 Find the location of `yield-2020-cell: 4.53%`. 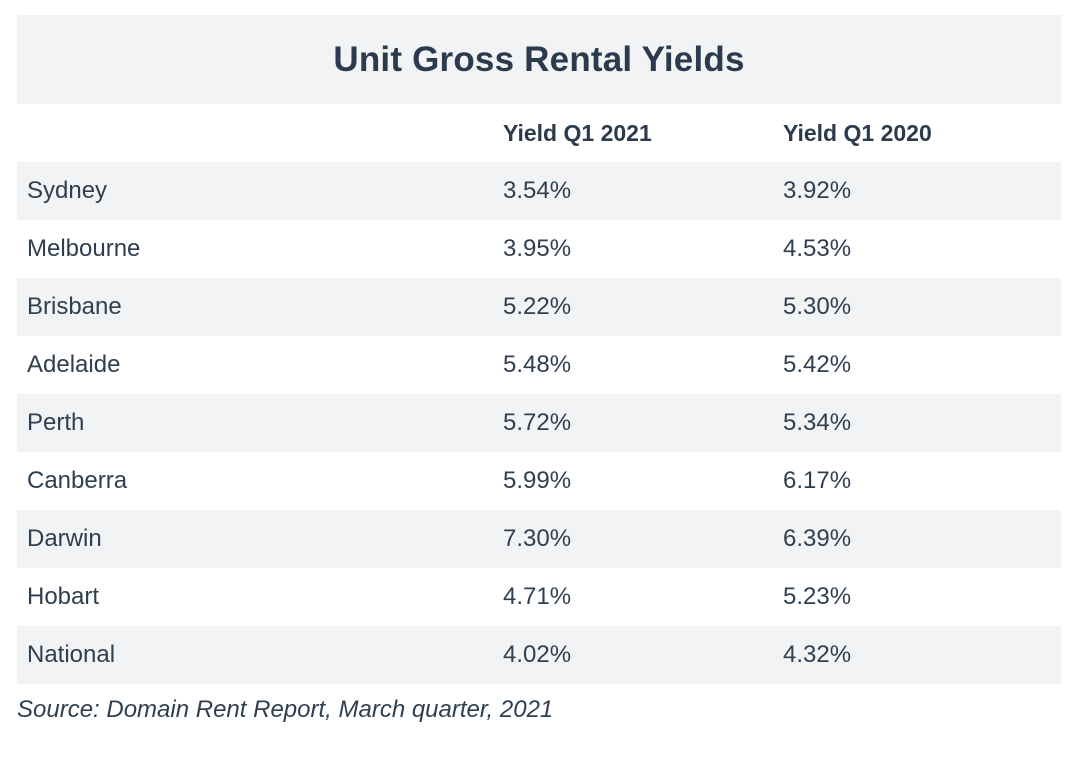

yield-2020-cell: 4.53% is located at coordinates (817, 248).